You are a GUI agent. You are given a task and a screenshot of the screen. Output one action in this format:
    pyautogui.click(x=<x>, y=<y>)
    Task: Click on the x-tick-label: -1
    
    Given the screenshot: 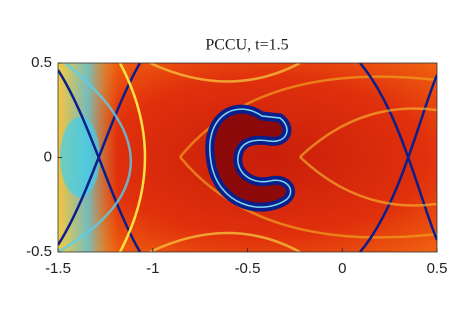 What is the action you would take?
    pyautogui.click(x=152, y=268)
    